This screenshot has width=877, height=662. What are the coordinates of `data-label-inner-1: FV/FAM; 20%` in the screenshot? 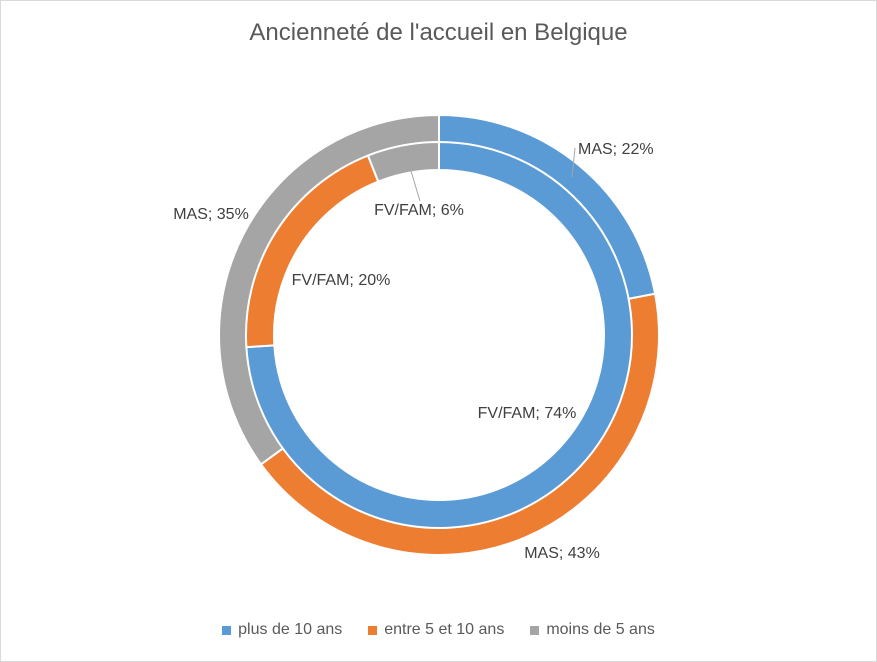 It's located at (341, 280).